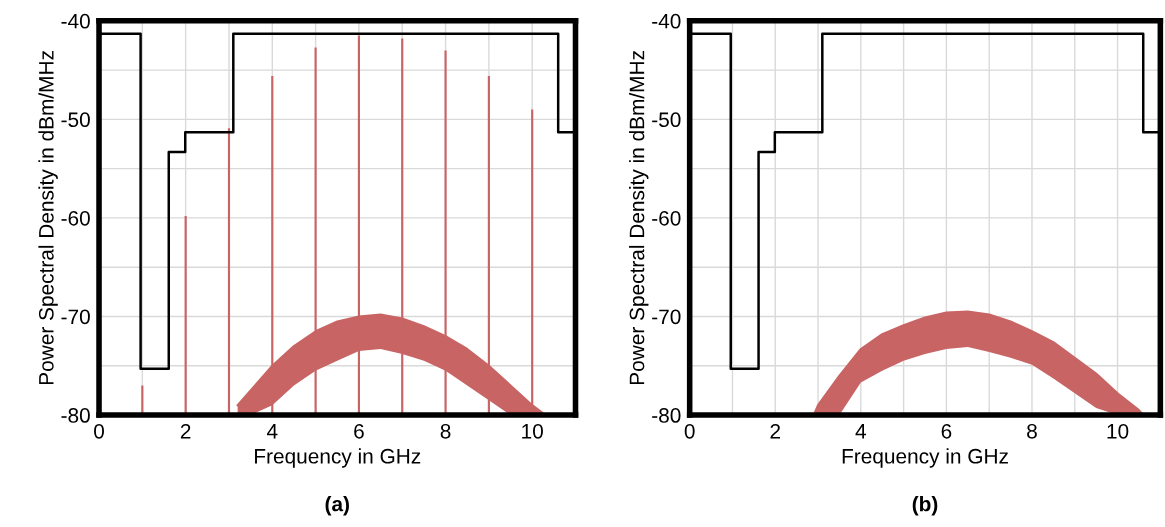  What do you see at coordinates (925, 506) in the screenshot?
I see `text: (b)` at bounding box center [925, 506].